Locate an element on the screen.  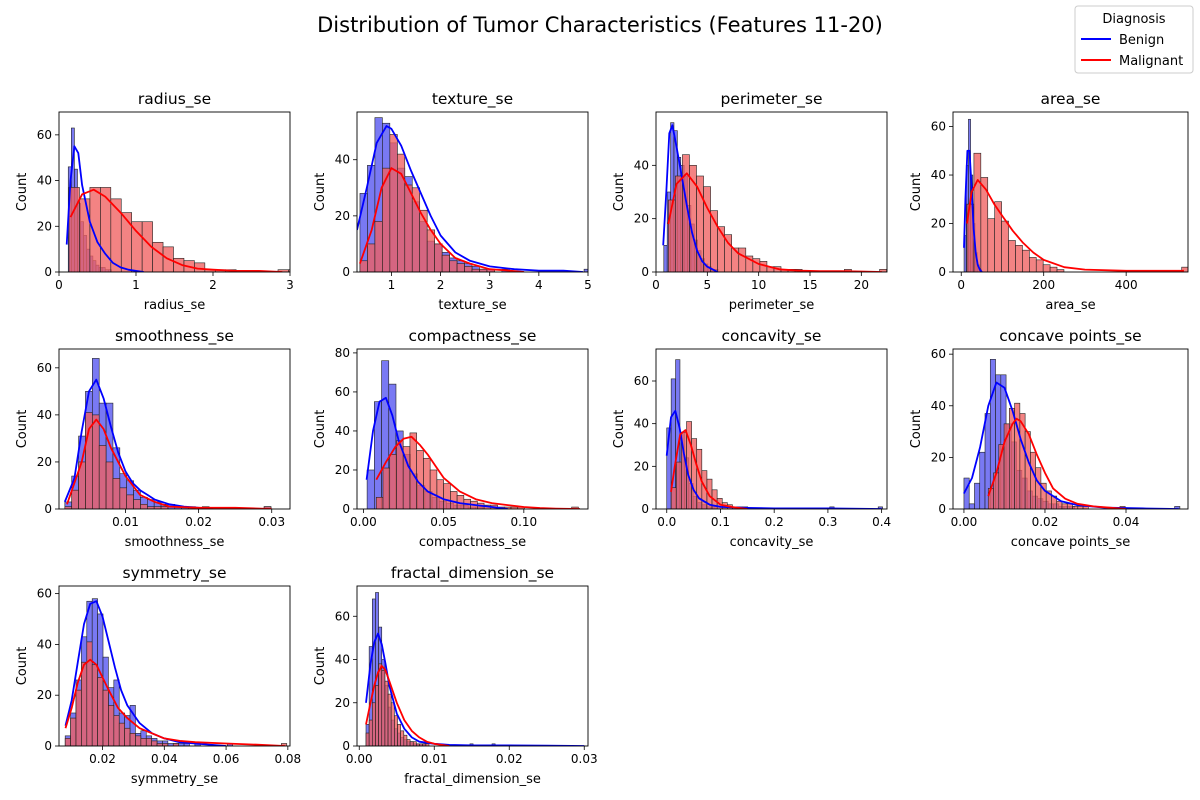
subplot-title: fractal_dimension_se is located at coordinates (472, 573).